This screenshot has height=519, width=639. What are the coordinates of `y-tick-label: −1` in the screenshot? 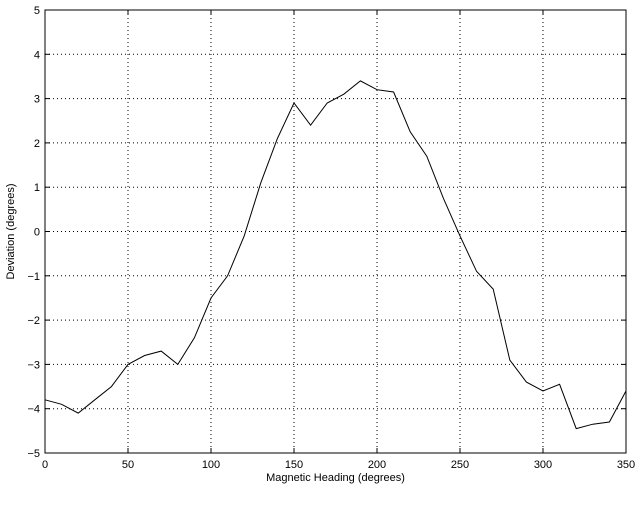 It's located at (33, 277).